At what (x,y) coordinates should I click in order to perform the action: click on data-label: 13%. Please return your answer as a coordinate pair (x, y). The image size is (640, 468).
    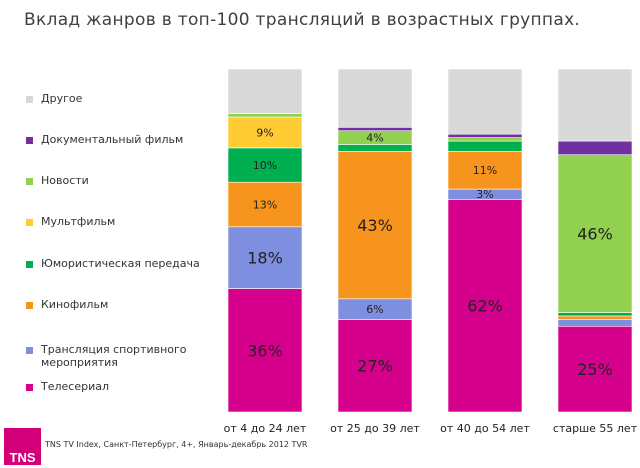
    Looking at the image, I should click on (265, 204).